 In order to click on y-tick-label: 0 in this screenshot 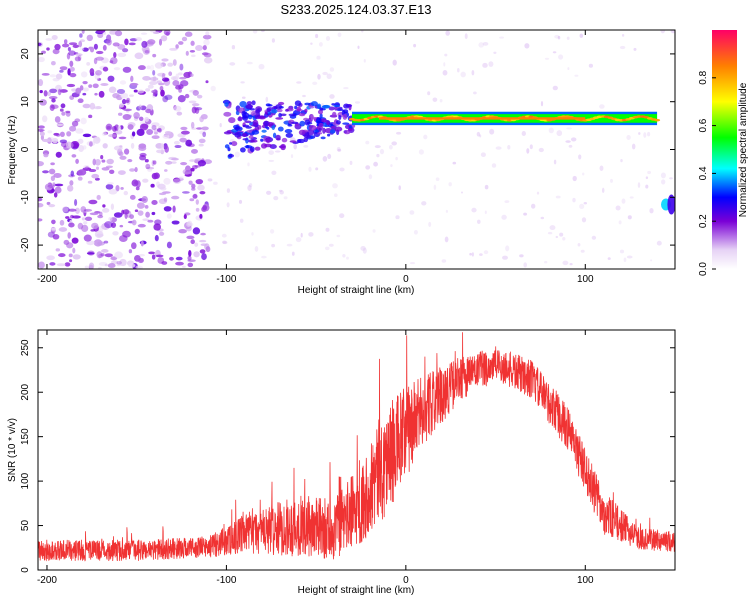, I will do `click(25, 570)`.